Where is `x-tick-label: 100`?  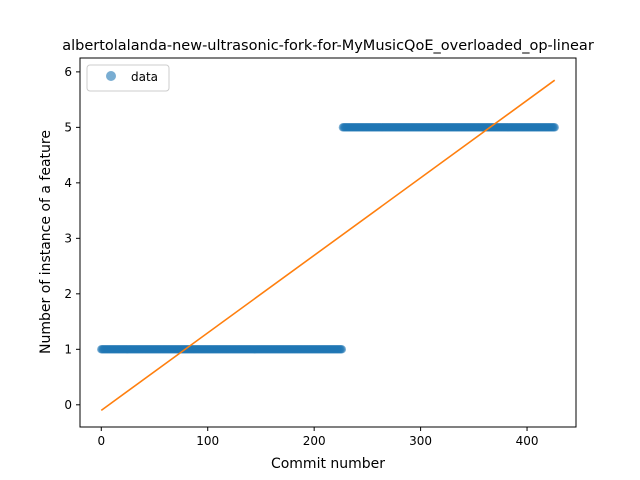 x-tick-label: 100 is located at coordinates (207, 441).